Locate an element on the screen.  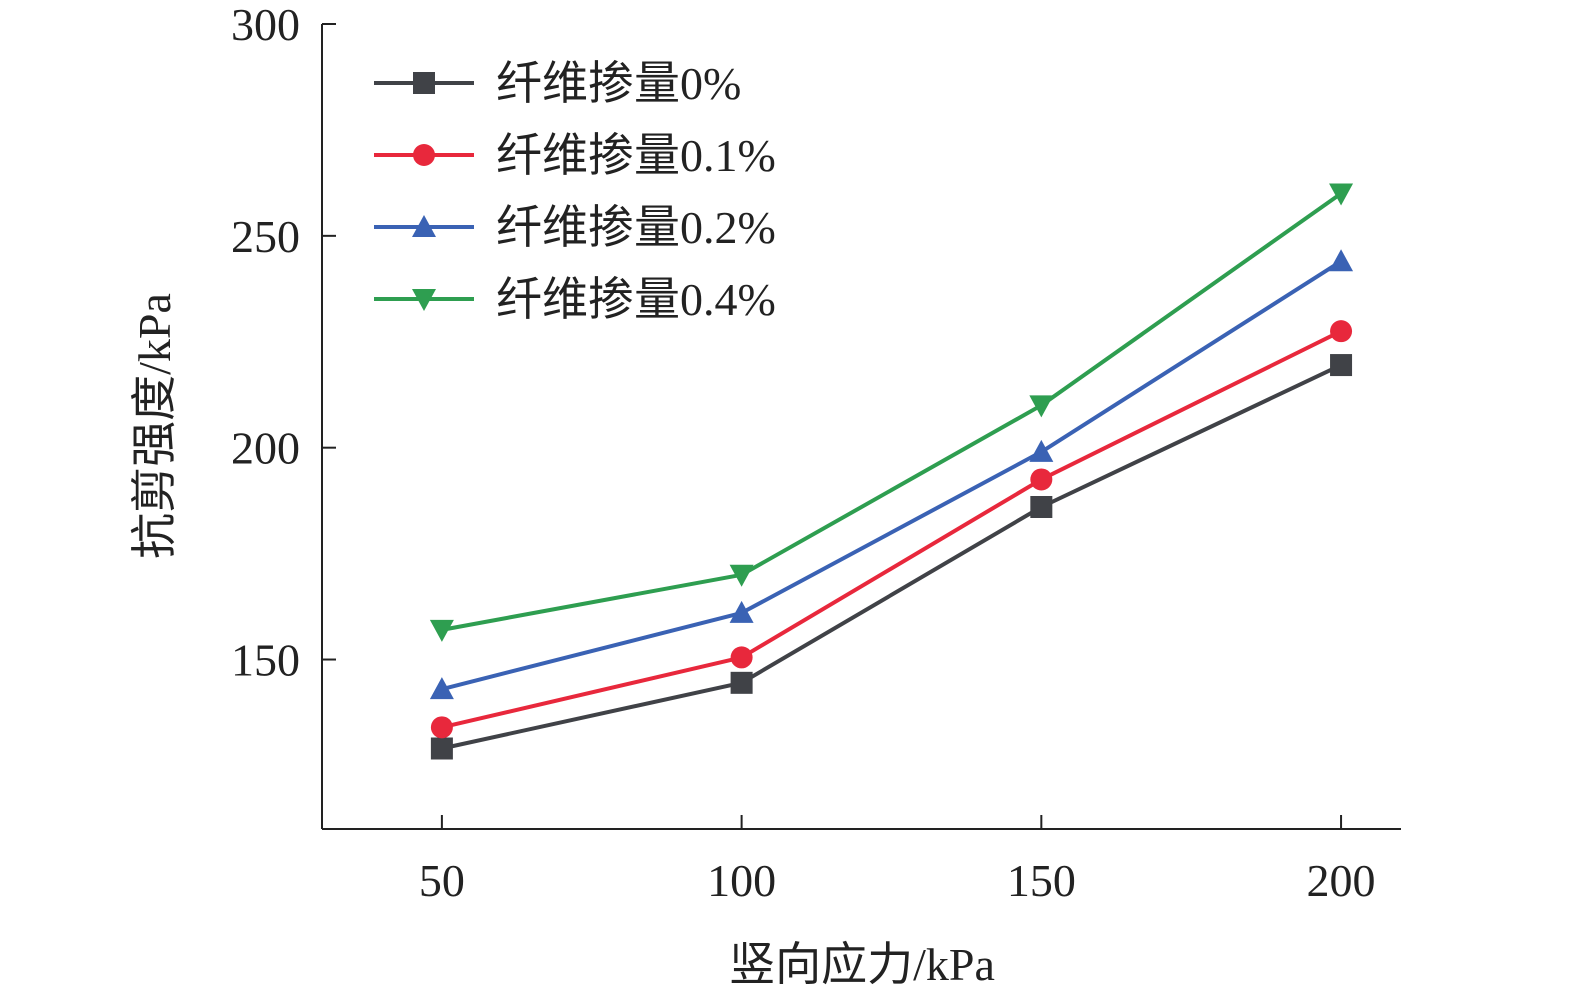
x-tick-label: 100 is located at coordinates (741, 880).